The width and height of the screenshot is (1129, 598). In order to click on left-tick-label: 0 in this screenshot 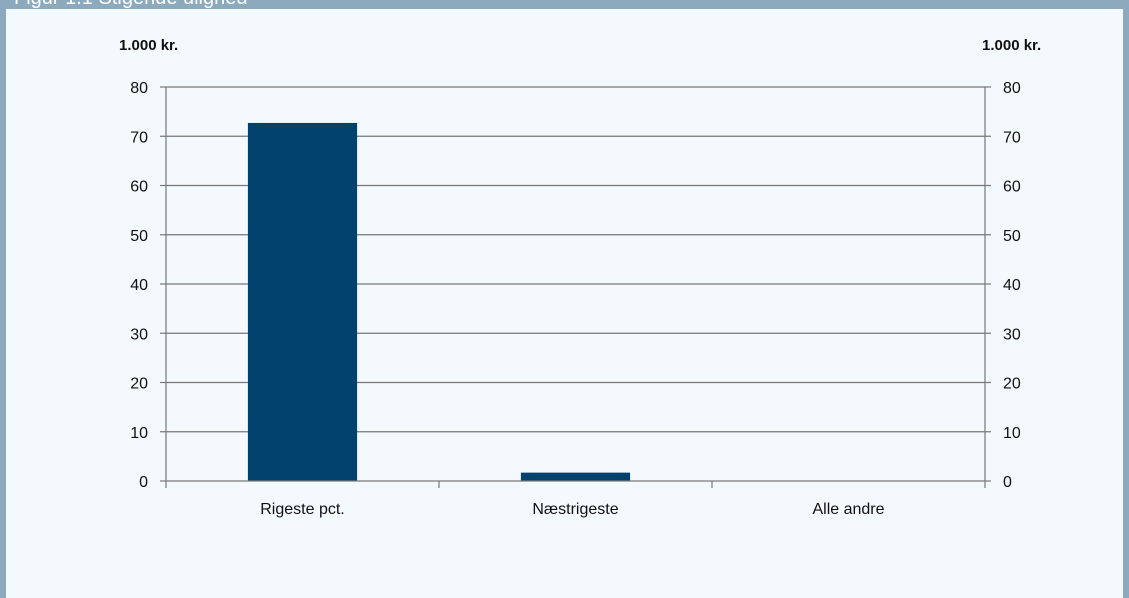, I will do `click(143, 482)`.